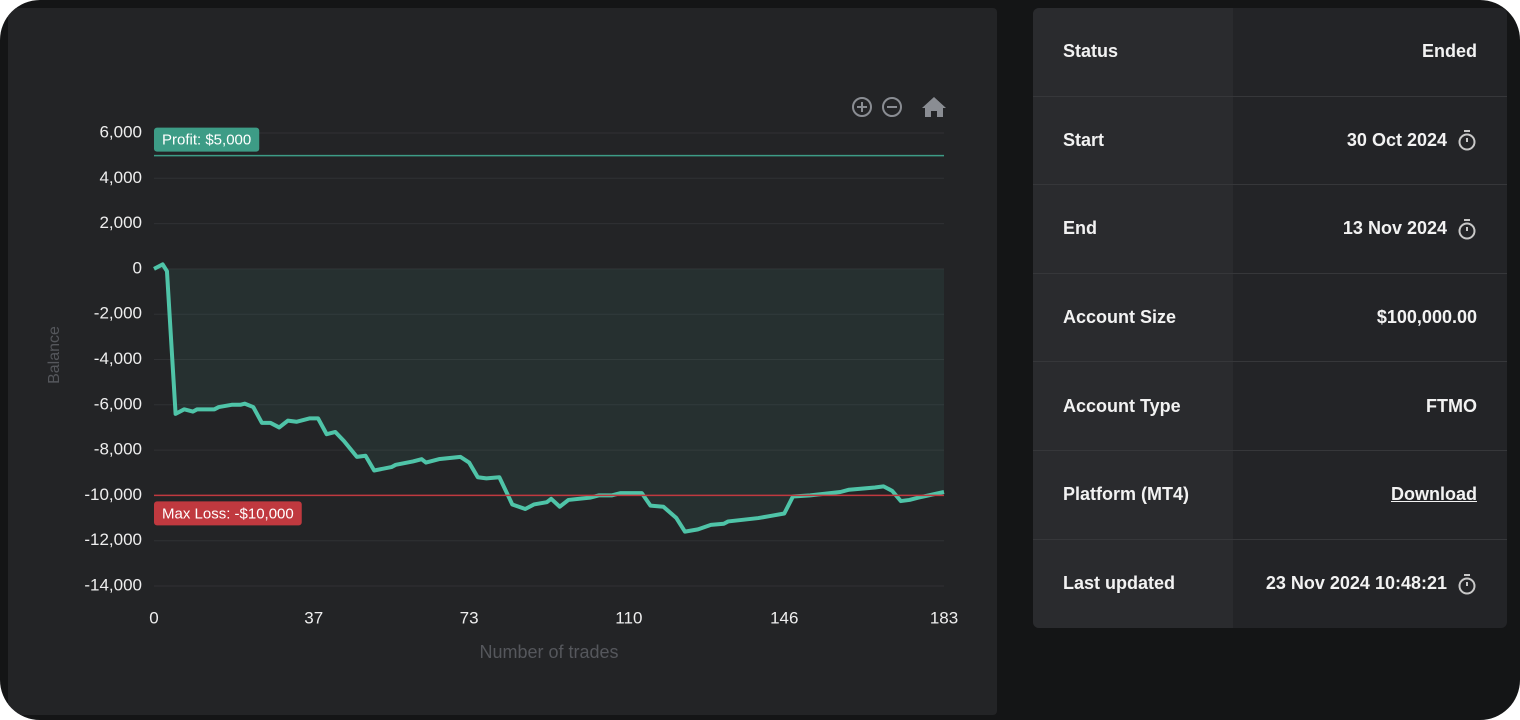 The width and height of the screenshot is (1520, 720). Describe the element at coordinates (784, 617) in the screenshot. I see `x-tick-label: 146` at that location.